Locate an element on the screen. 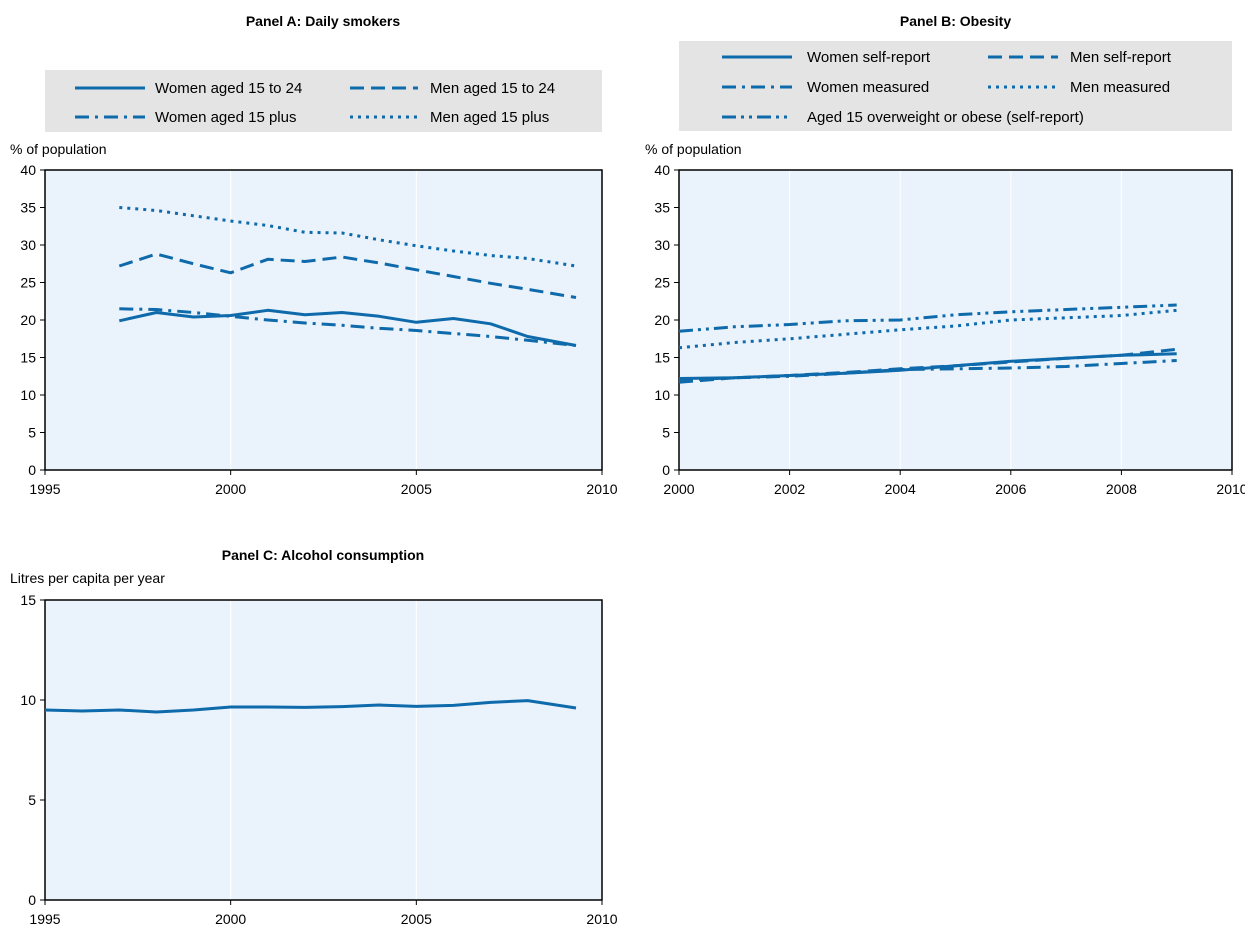 The height and width of the screenshot is (937, 1245). panel-c-plot-area is located at coordinates (323, 750).